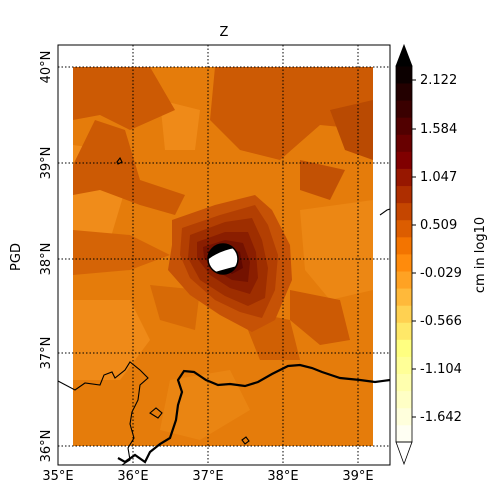 The width and height of the screenshot is (500, 504). I want to click on lat-axis: 36°N 37°N 38°N 39°N 40°N, so click(46, 257).